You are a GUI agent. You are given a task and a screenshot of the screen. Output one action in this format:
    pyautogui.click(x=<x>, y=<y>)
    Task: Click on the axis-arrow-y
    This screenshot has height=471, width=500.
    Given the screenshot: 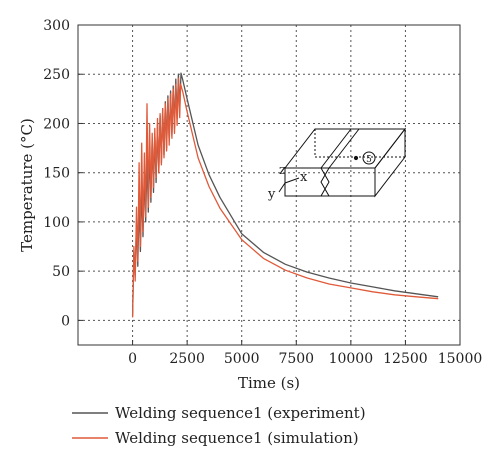 What is the action you would take?
    pyautogui.click(x=282, y=187)
    